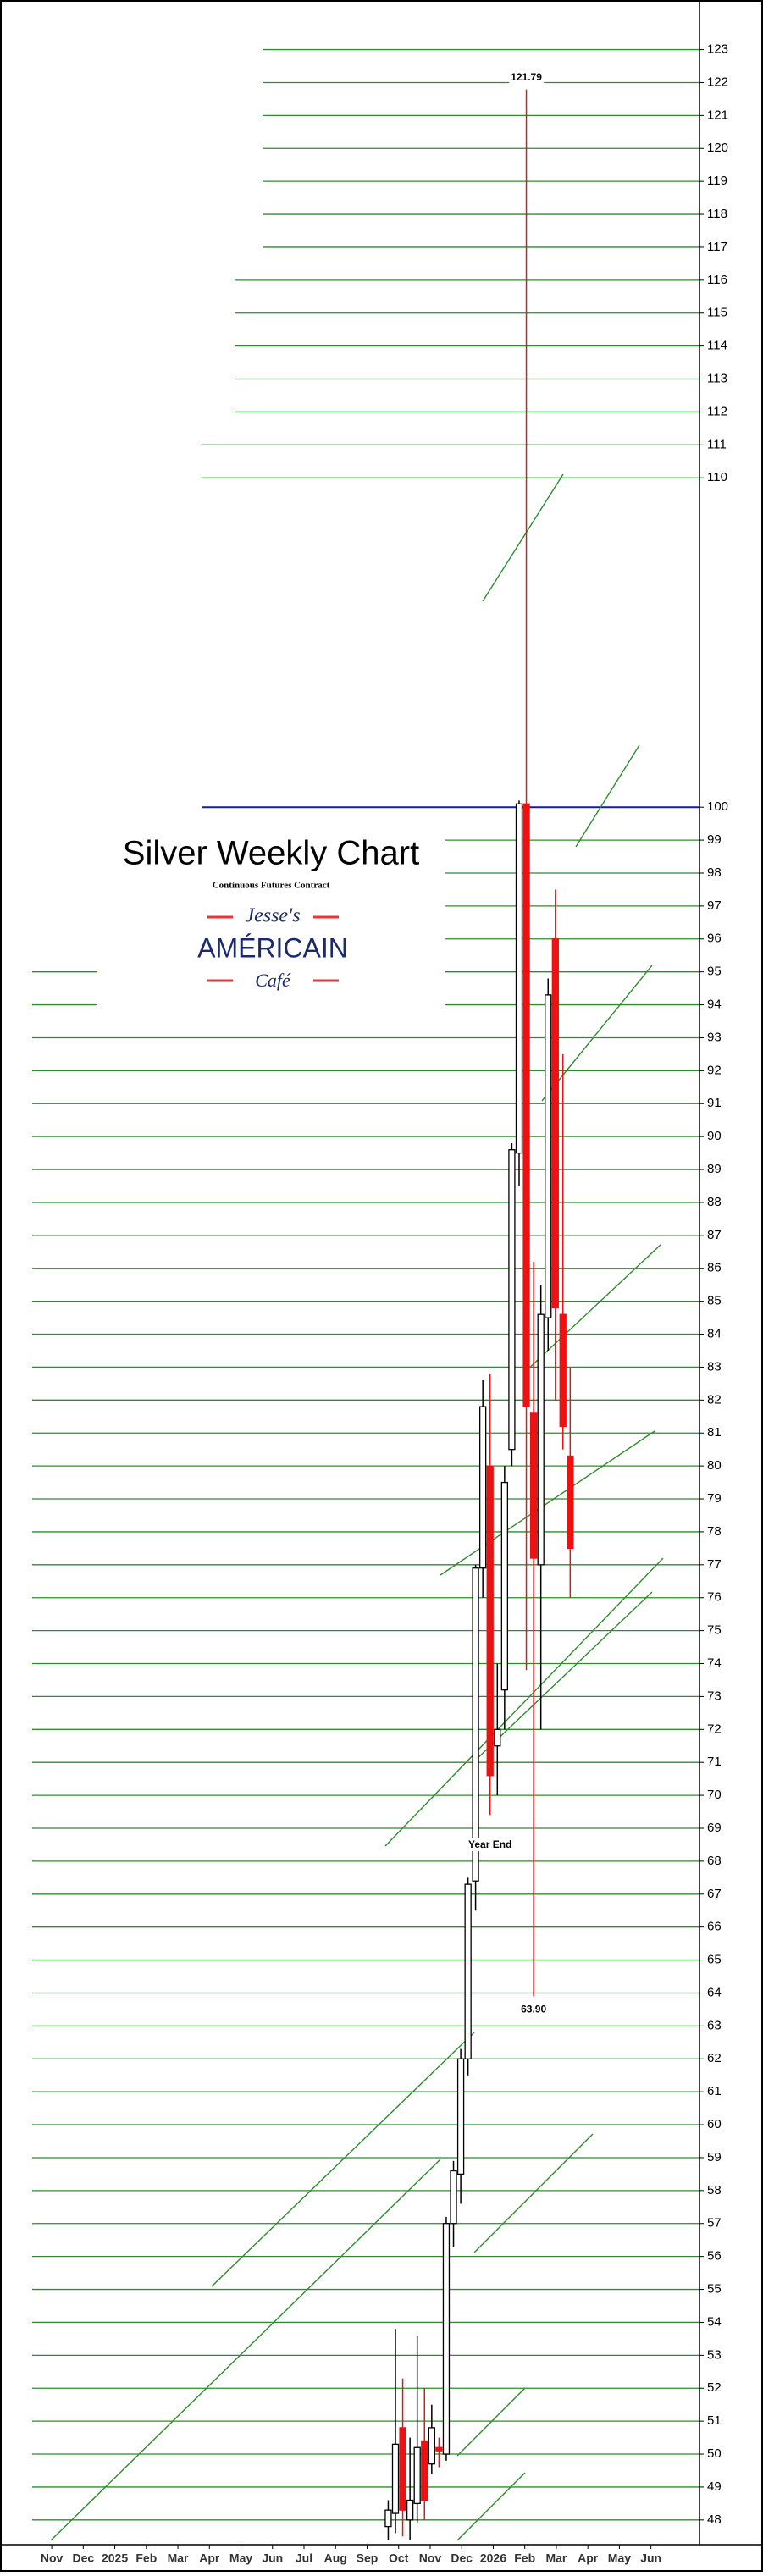 This screenshot has height=2576, width=763. Describe the element at coordinates (714, 1301) in the screenshot. I see `y-tick-label: 85` at that location.